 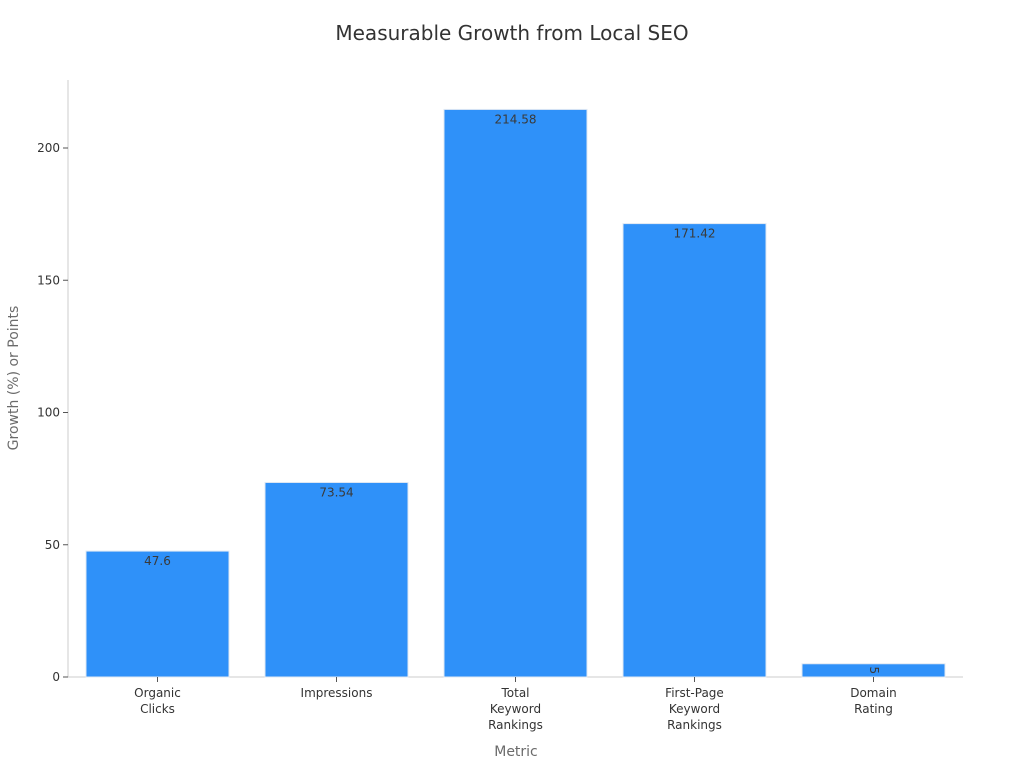 What do you see at coordinates (48, 148) in the screenshot?
I see `y-tick-label: 200` at bounding box center [48, 148].